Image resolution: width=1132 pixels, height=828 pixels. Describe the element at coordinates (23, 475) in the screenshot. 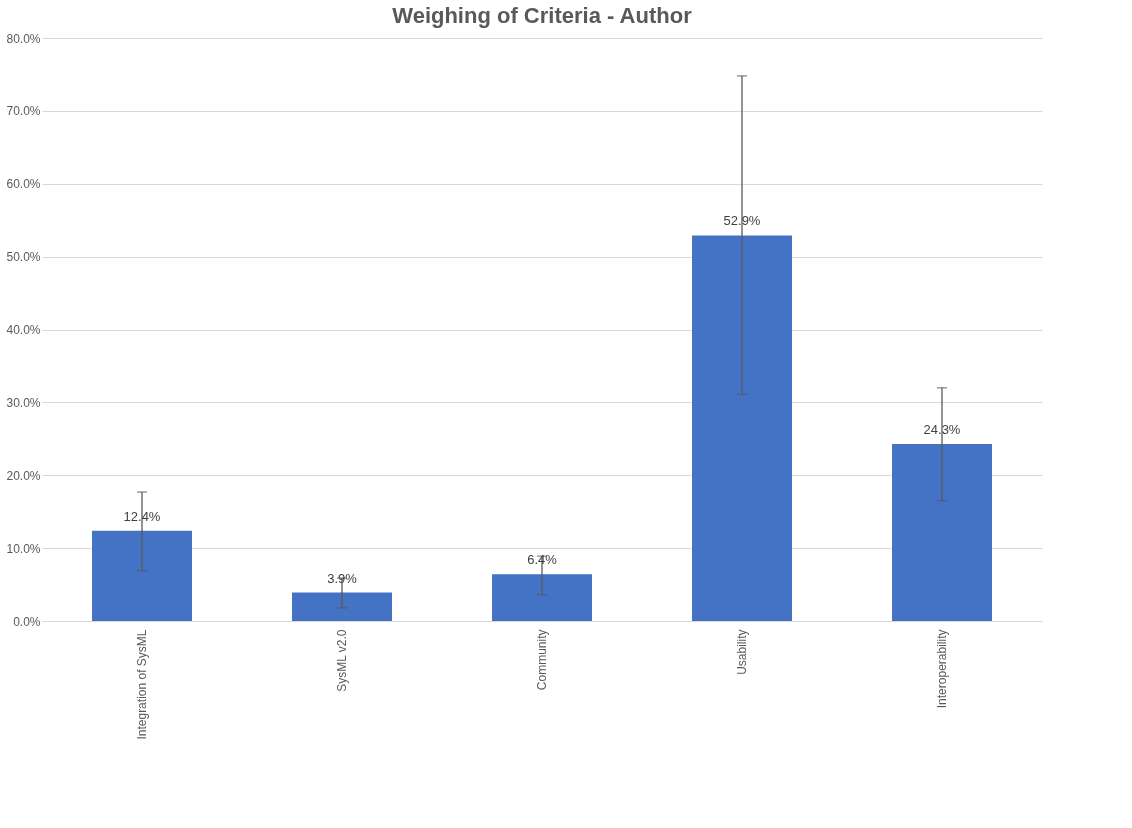

I see `y-tick-label: 20.0%` at that location.